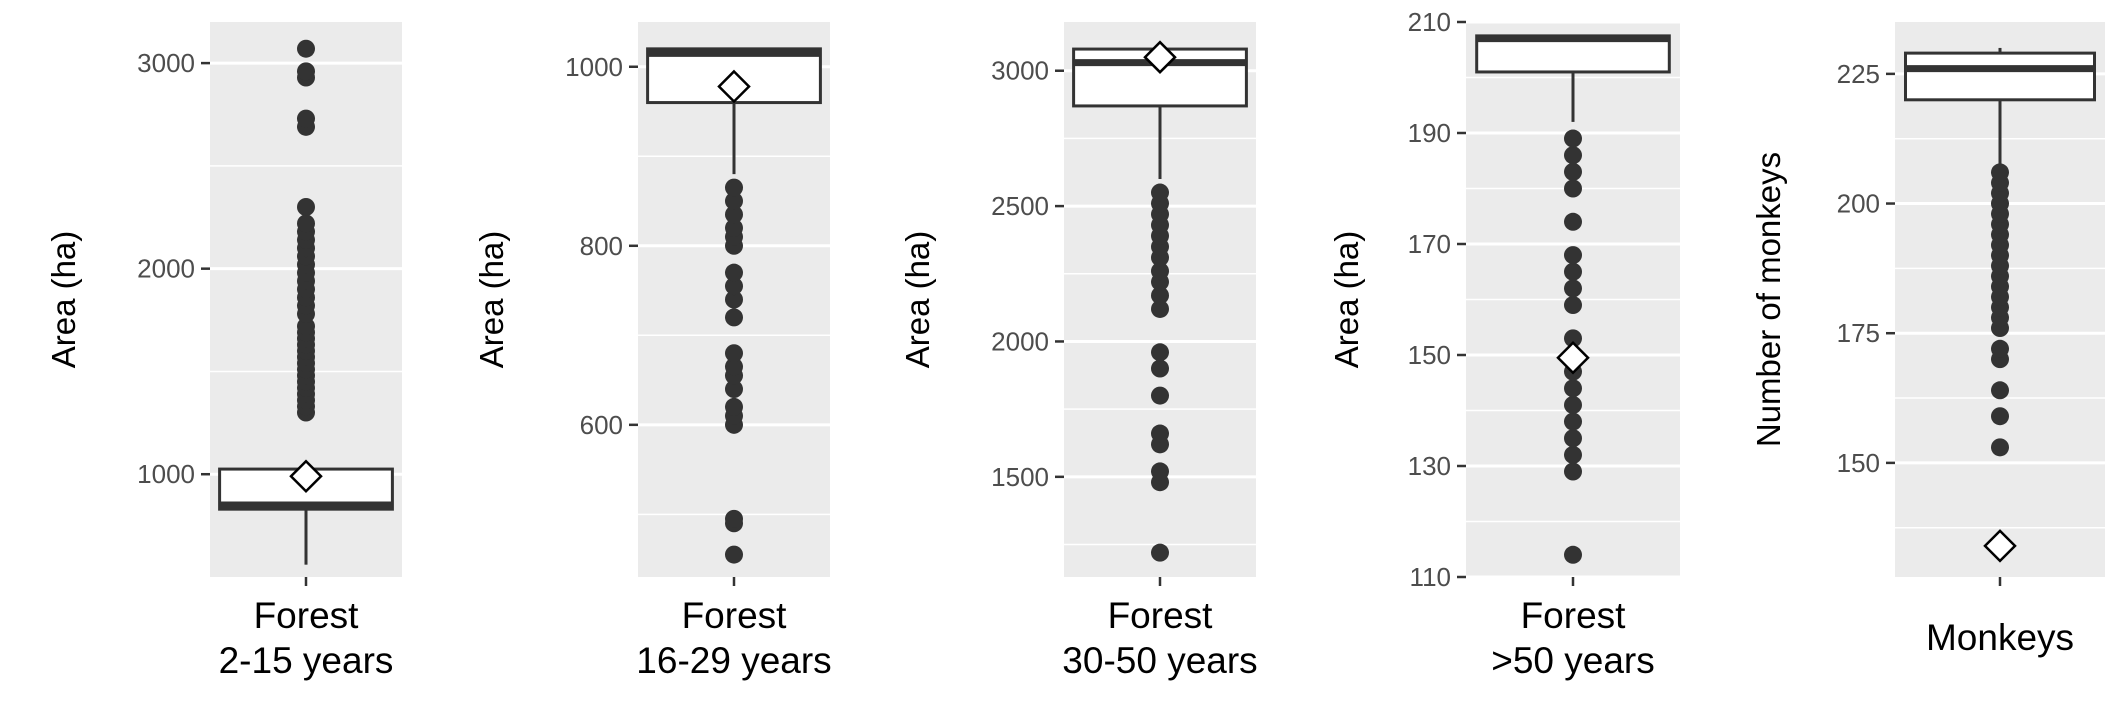 This screenshot has height=708, width=2125. What do you see at coordinates (601, 425) in the screenshot?
I see `y-tick-label: 600` at bounding box center [601, 425].